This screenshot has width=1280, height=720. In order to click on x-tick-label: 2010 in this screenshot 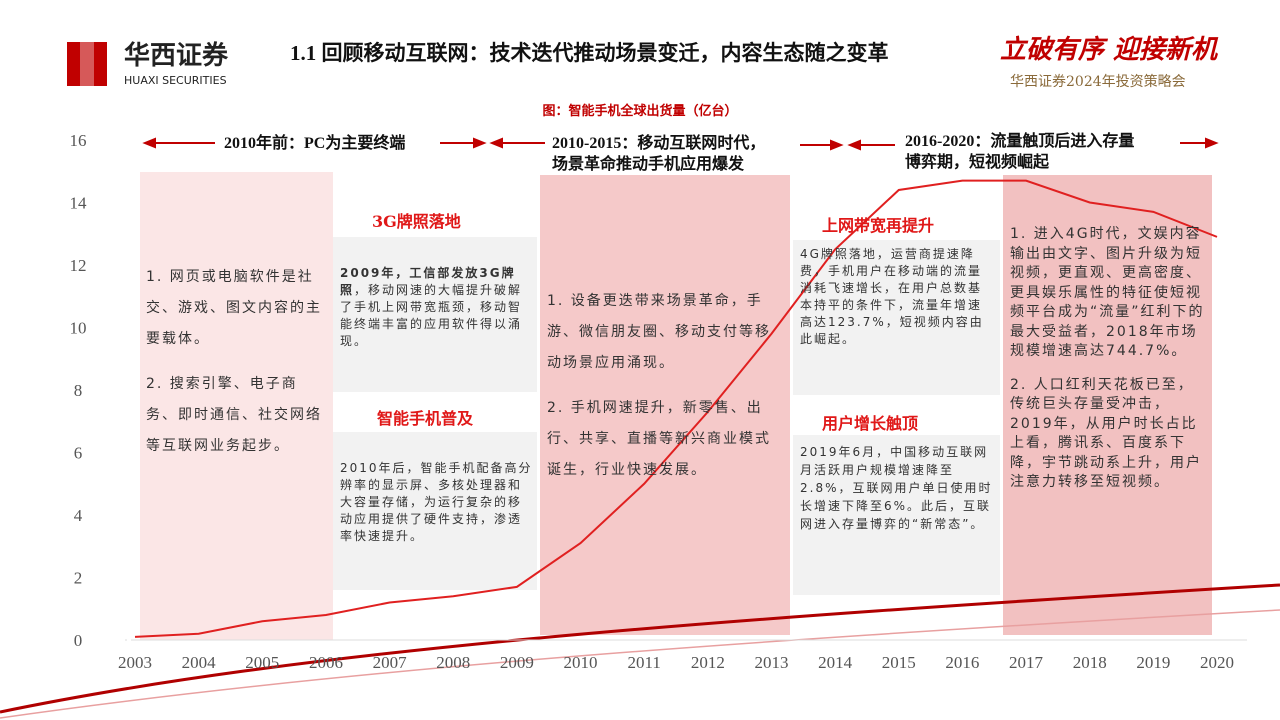, I will do `click(581, 662)`.